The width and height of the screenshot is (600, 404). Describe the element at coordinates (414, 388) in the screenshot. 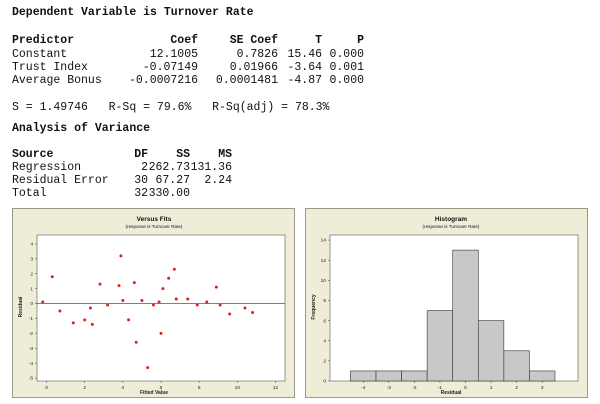

I see `x-tick-label: -2` at that location.